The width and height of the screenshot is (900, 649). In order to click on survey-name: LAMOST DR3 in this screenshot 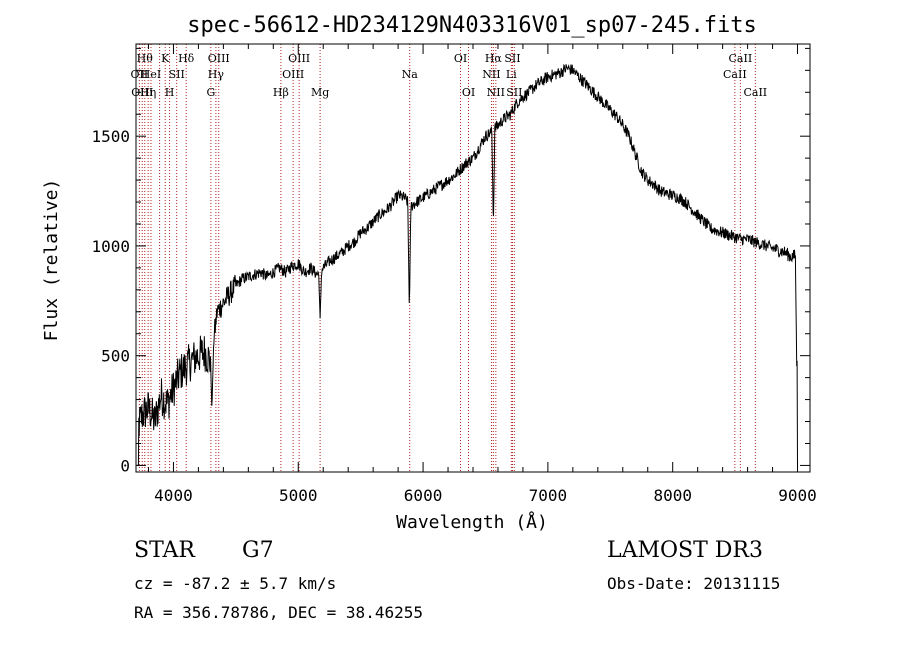, I will do `click(685, 550)`.